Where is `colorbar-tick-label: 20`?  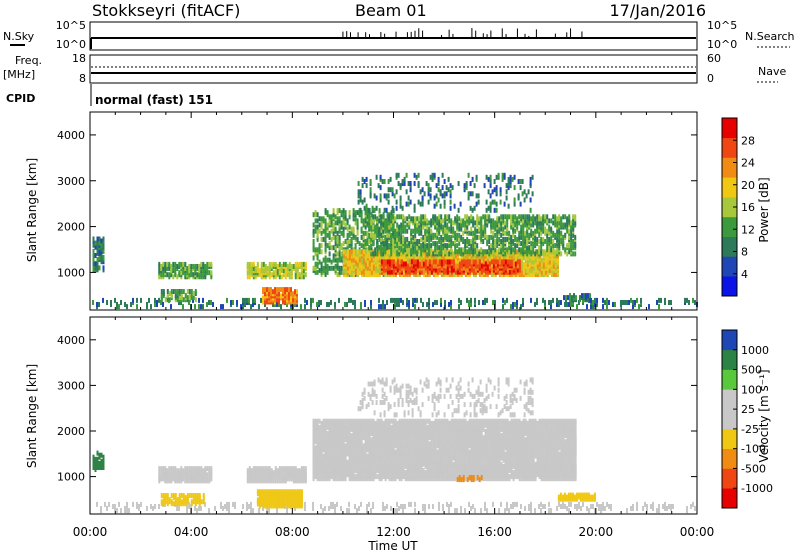 colorbar-tick-label: 20 is located at coordinates (748, 185).